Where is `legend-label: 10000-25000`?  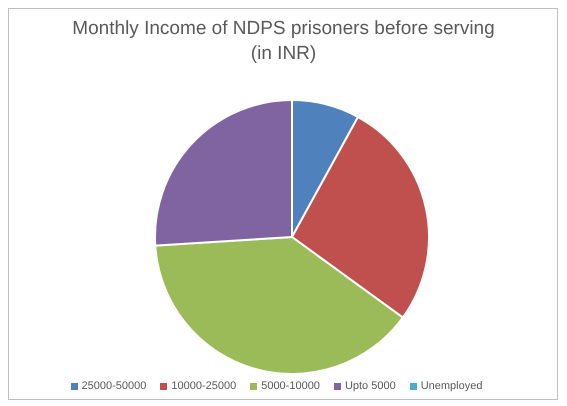
legend-label: 10000-25000 is located at coordinates (203, 386).